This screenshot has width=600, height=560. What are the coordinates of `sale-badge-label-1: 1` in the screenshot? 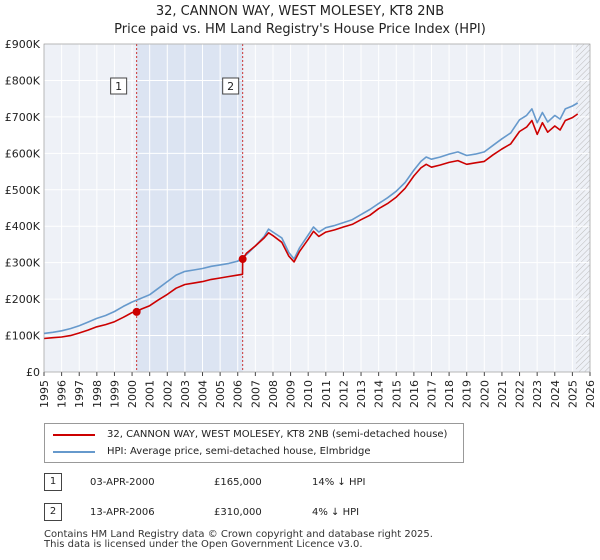 It's located at (118, 86).